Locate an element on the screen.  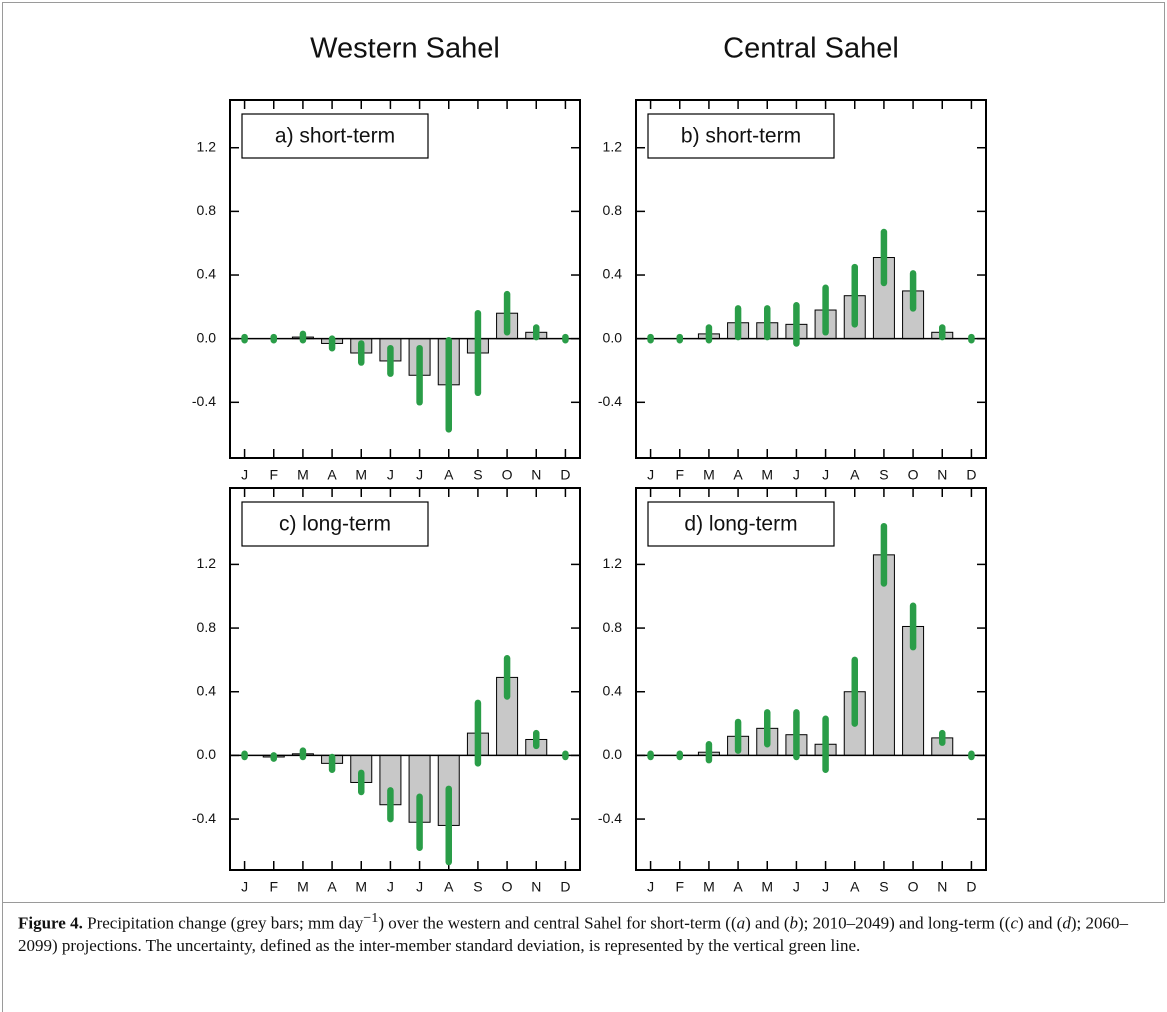
caption-text: c is located at coordinates (1014, 923).